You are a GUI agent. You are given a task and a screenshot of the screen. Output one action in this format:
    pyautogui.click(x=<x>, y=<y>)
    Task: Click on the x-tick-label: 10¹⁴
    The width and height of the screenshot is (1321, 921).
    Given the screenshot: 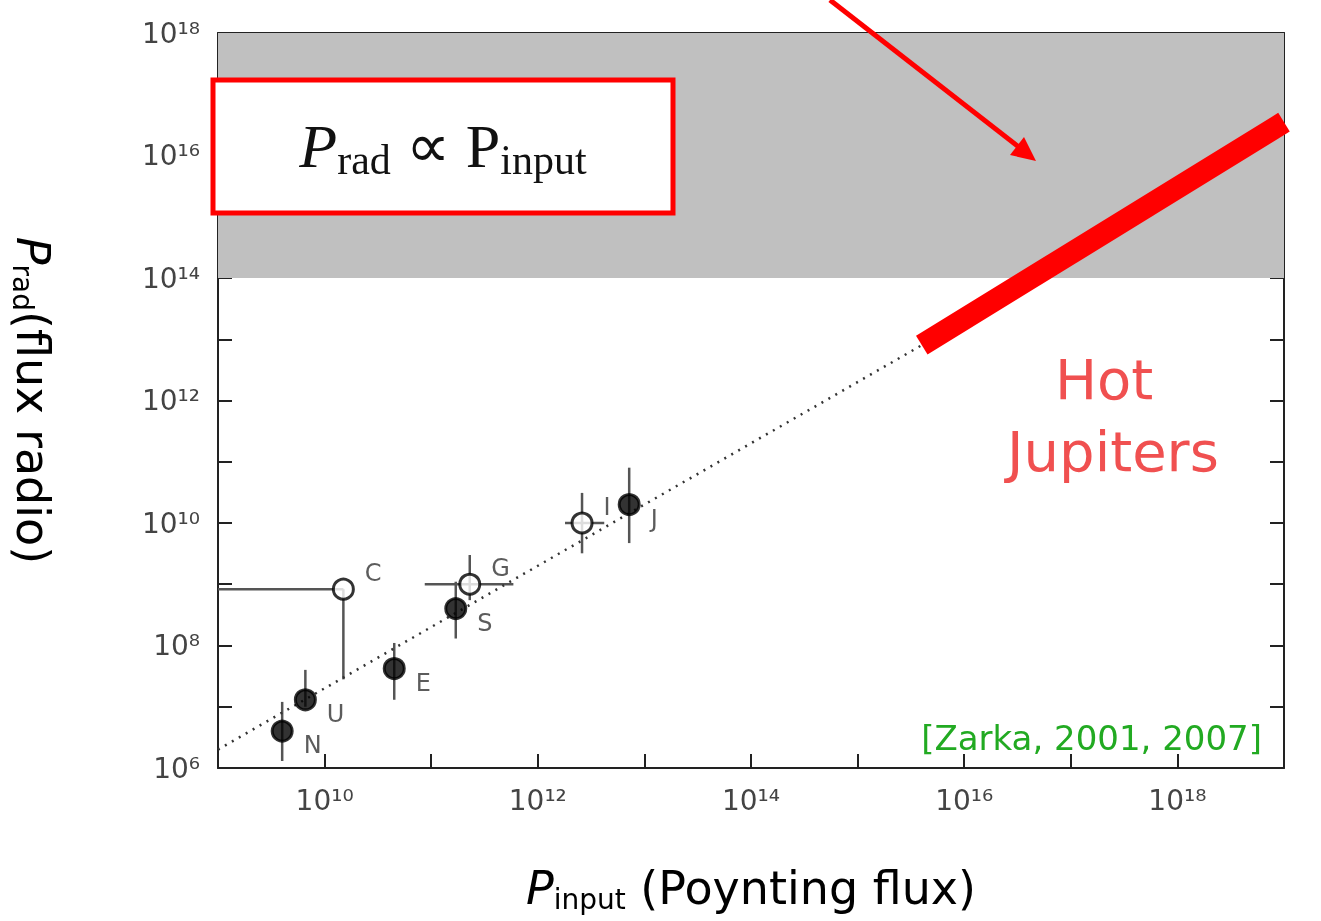 What is the action you would take?
    pyautogui.click(x=751, y=800)
    